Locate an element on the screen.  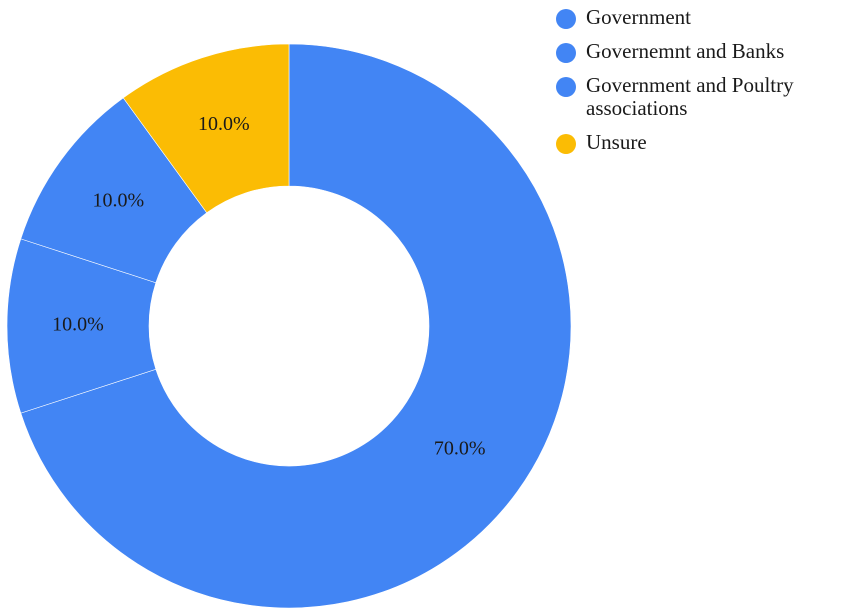
donut-slice-unsure is located at coordinates (206, 128).